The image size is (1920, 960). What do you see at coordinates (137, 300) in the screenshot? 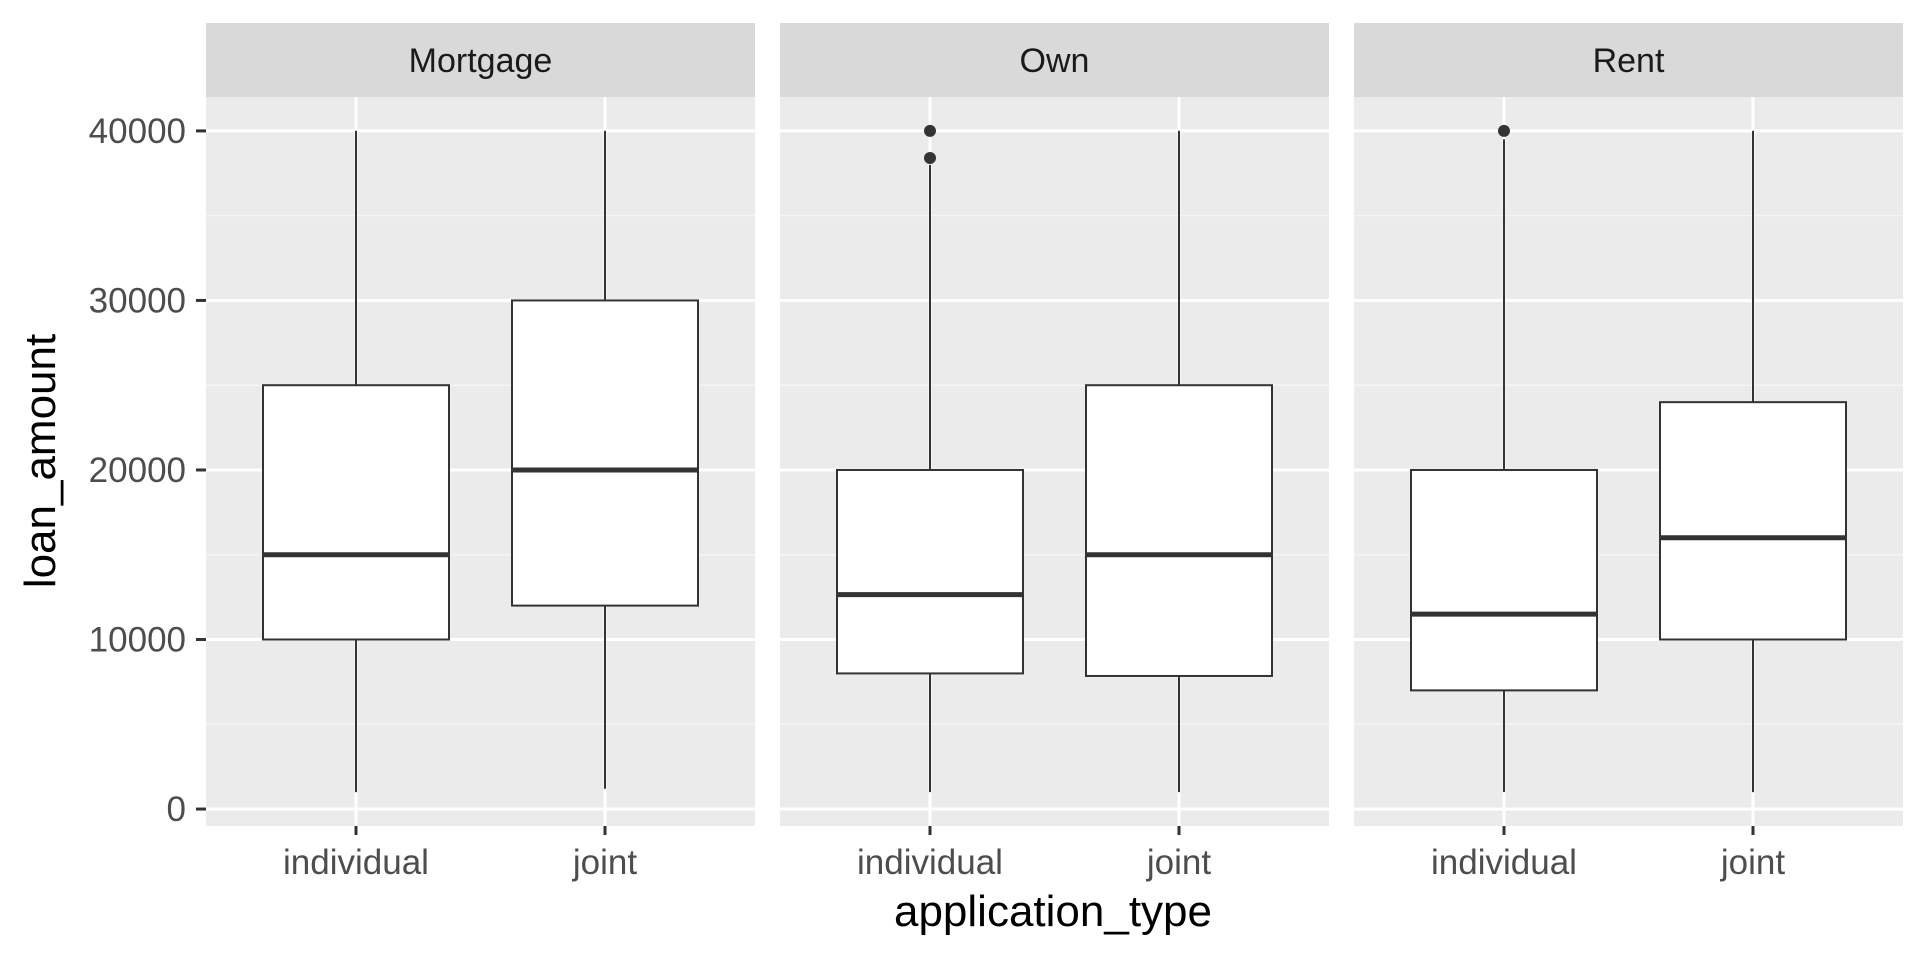
I see `y-tick-label: 30000` at bounding box center [137, 300].